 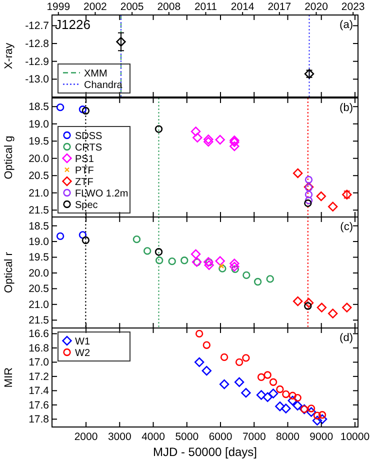 What do you see at coordinates (254, 437) in the screenshot?
I see `x-tick-label: 7000` at bounding box center [254, 437].